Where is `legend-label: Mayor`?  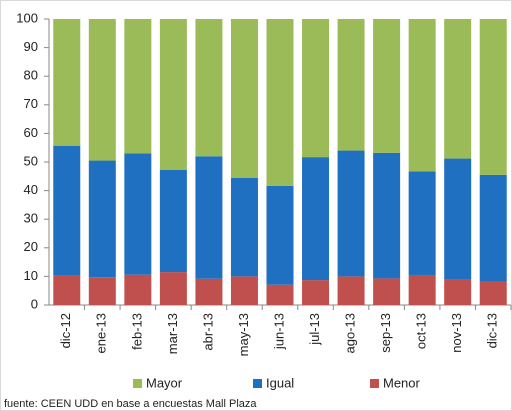 legend-label: Mayor is located at coordinates (164, 382).